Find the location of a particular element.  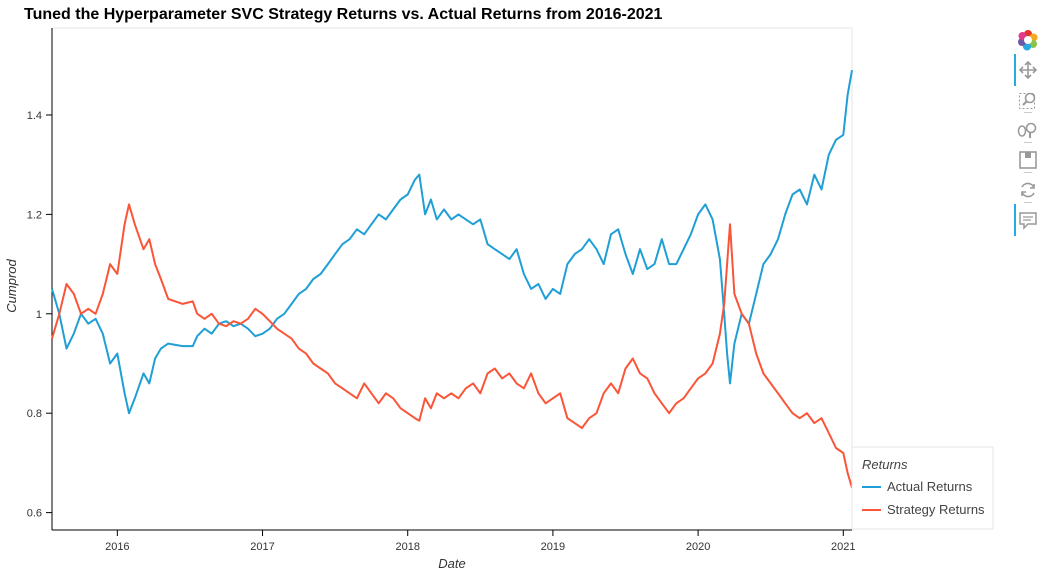

x-tick-label: 2021 is located at coordinates (843, 547).